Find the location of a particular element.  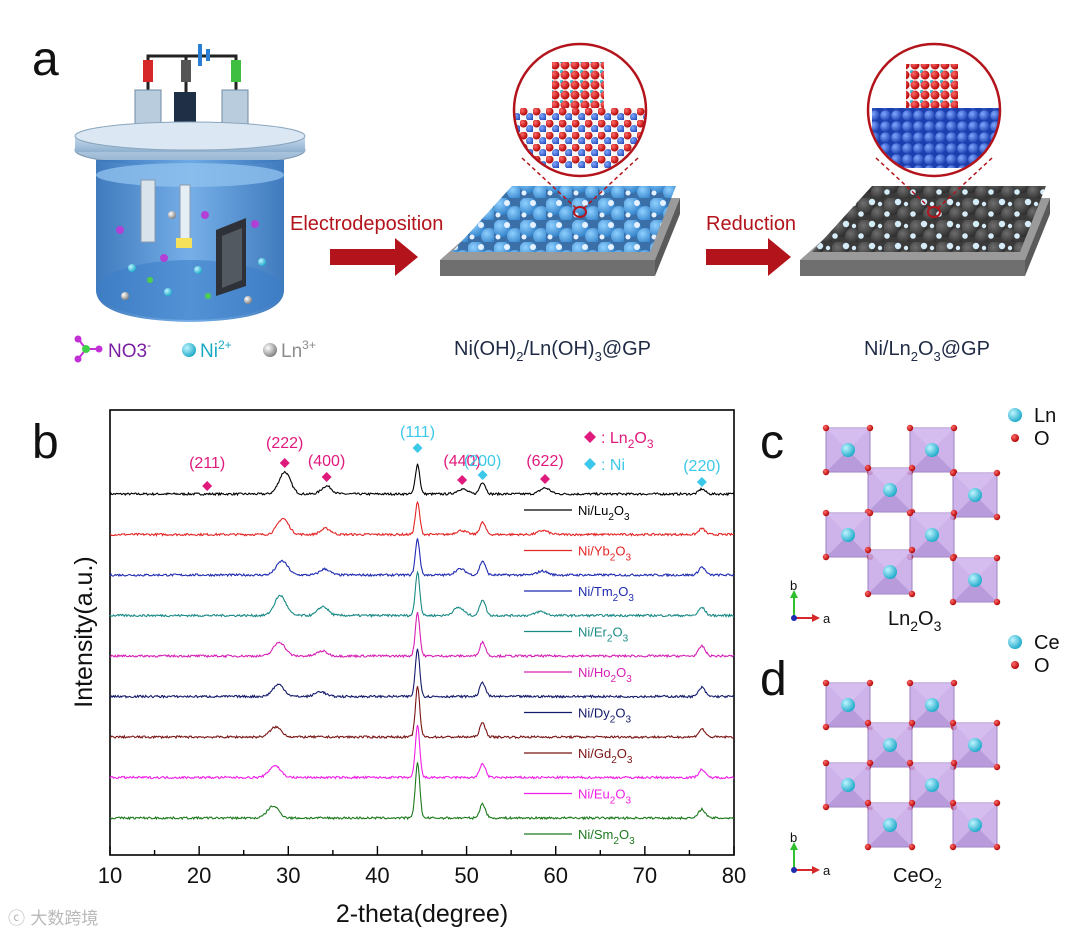

panel-d-letter: d is located at coordinates (773, 679).